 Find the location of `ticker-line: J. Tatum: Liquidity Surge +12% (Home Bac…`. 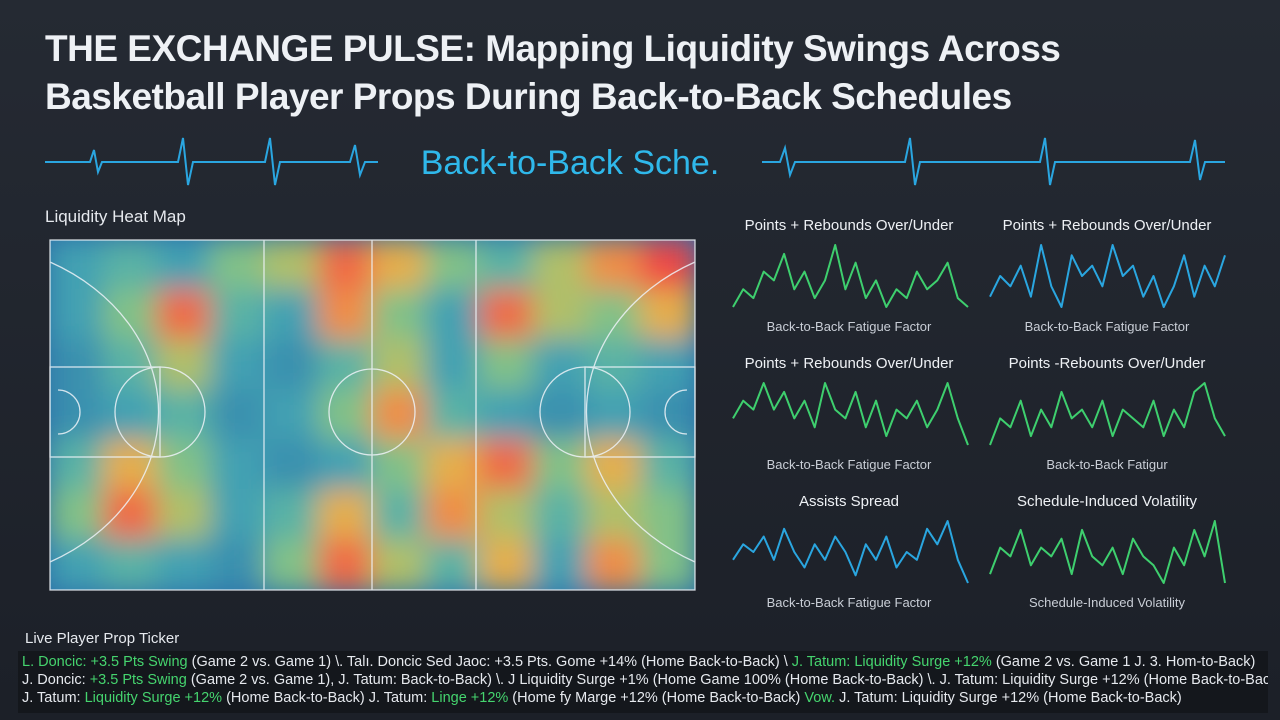

ticker-line: J. Tatum: Liquidity Surge +12% (Home Bac… is located at coordinates (643, 698).